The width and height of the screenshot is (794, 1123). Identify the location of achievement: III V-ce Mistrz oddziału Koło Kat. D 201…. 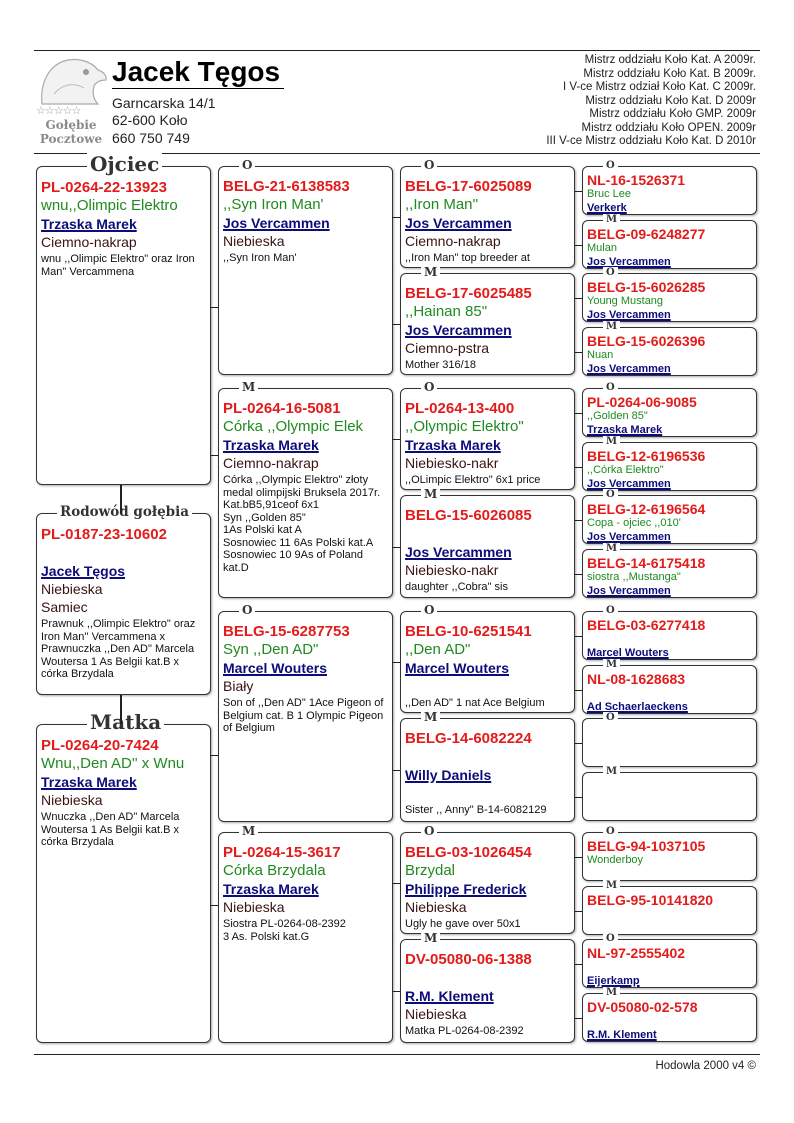
(651, 141).